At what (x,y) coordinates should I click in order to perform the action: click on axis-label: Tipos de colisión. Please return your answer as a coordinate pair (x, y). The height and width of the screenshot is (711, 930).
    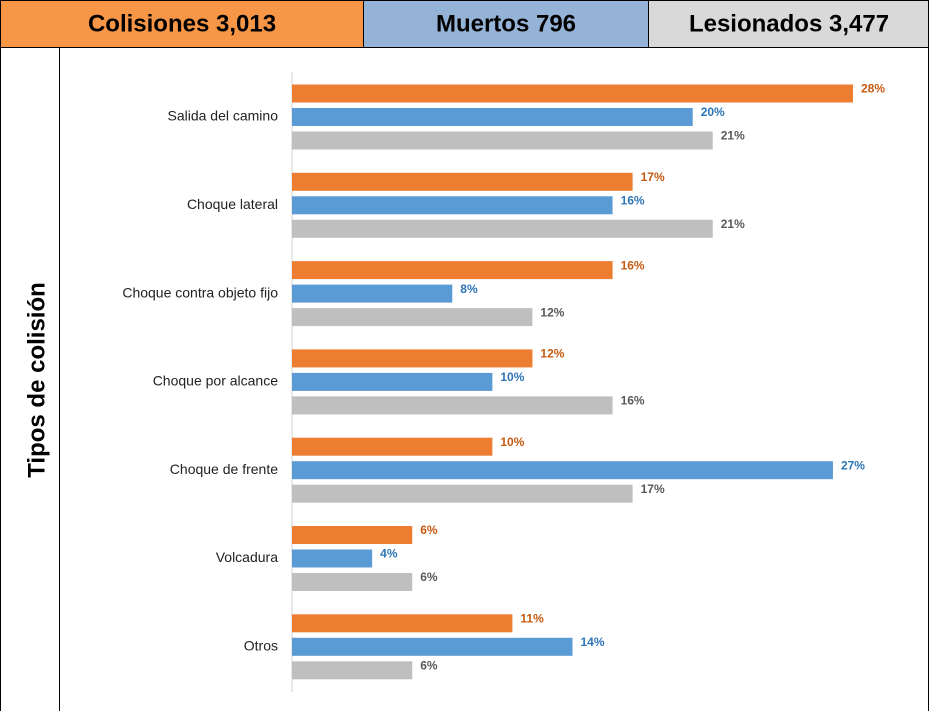
    Looking at the image, I should click on (36, 380).